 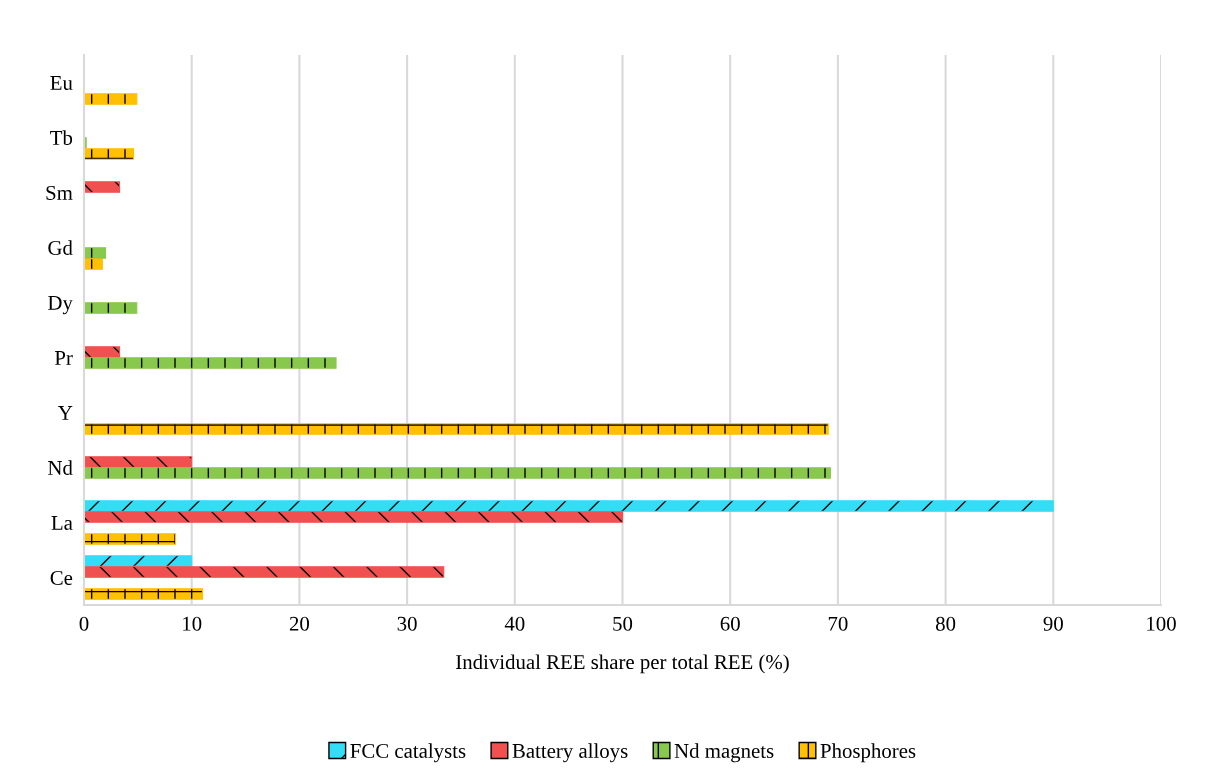 I want to click on x-tick-label: 0, so click(x=84, y=623).